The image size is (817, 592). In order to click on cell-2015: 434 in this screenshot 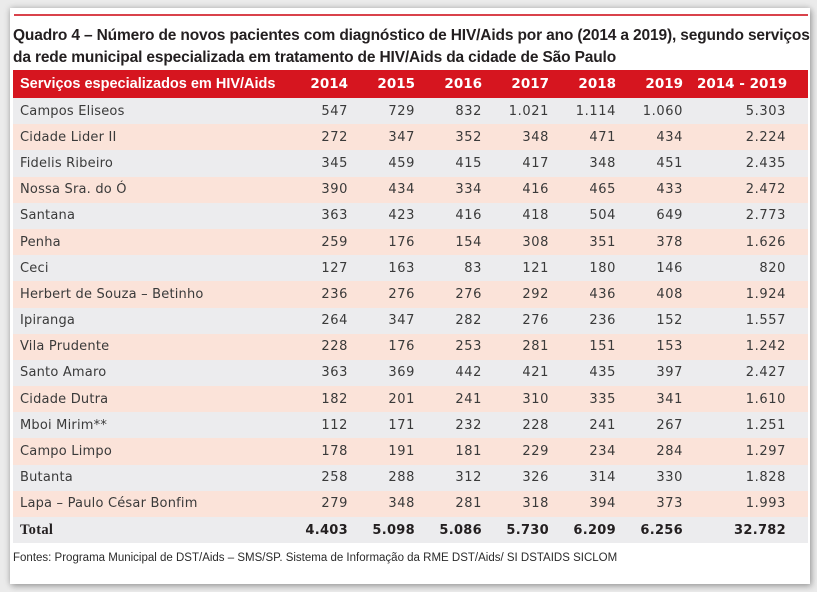, I will do `click(401, 190)`.